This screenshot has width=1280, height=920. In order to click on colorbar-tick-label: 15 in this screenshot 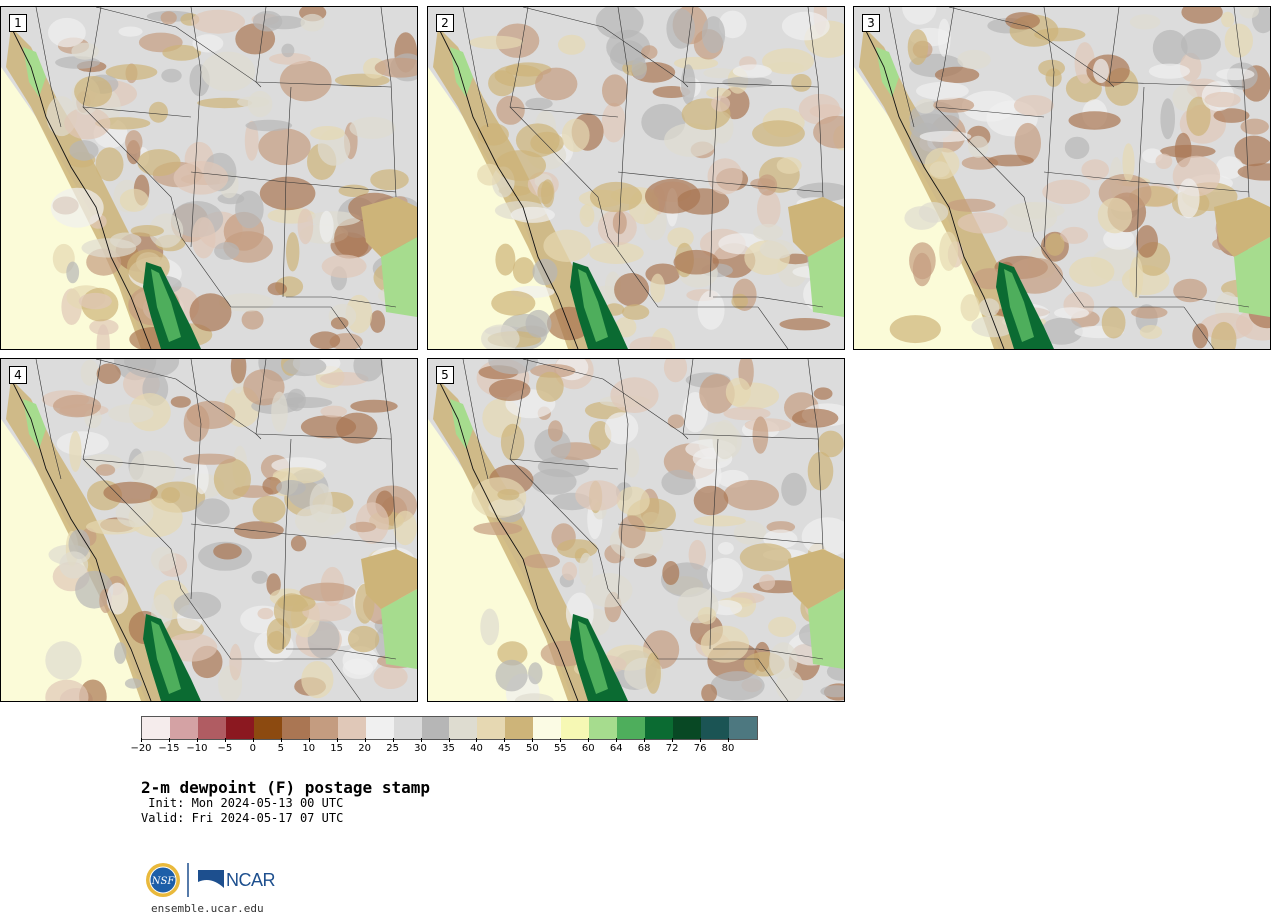, I will do `click(337, 748)`.